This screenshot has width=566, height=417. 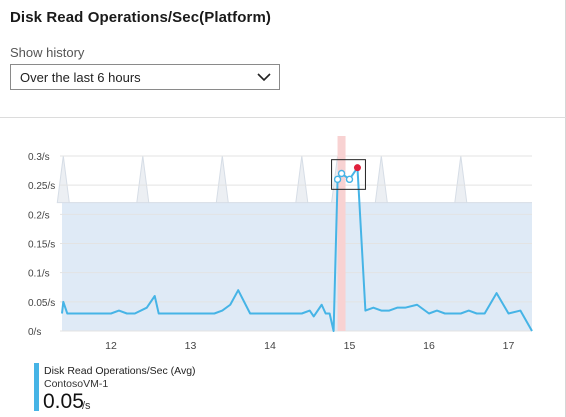 What do you see at coordinates (39, 274) in the screenshot?
I see `y-tick-label: 0.1/s` at bounding box center [39, 274].